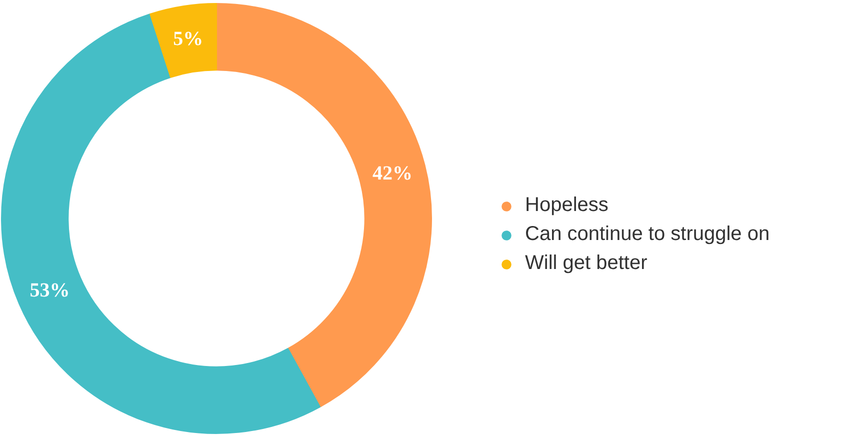 This screenshot has height=435, width=848. Describe the element at coordinates (566, 205) in the screenshot. I see `legend-label: Hopeless` at that location.